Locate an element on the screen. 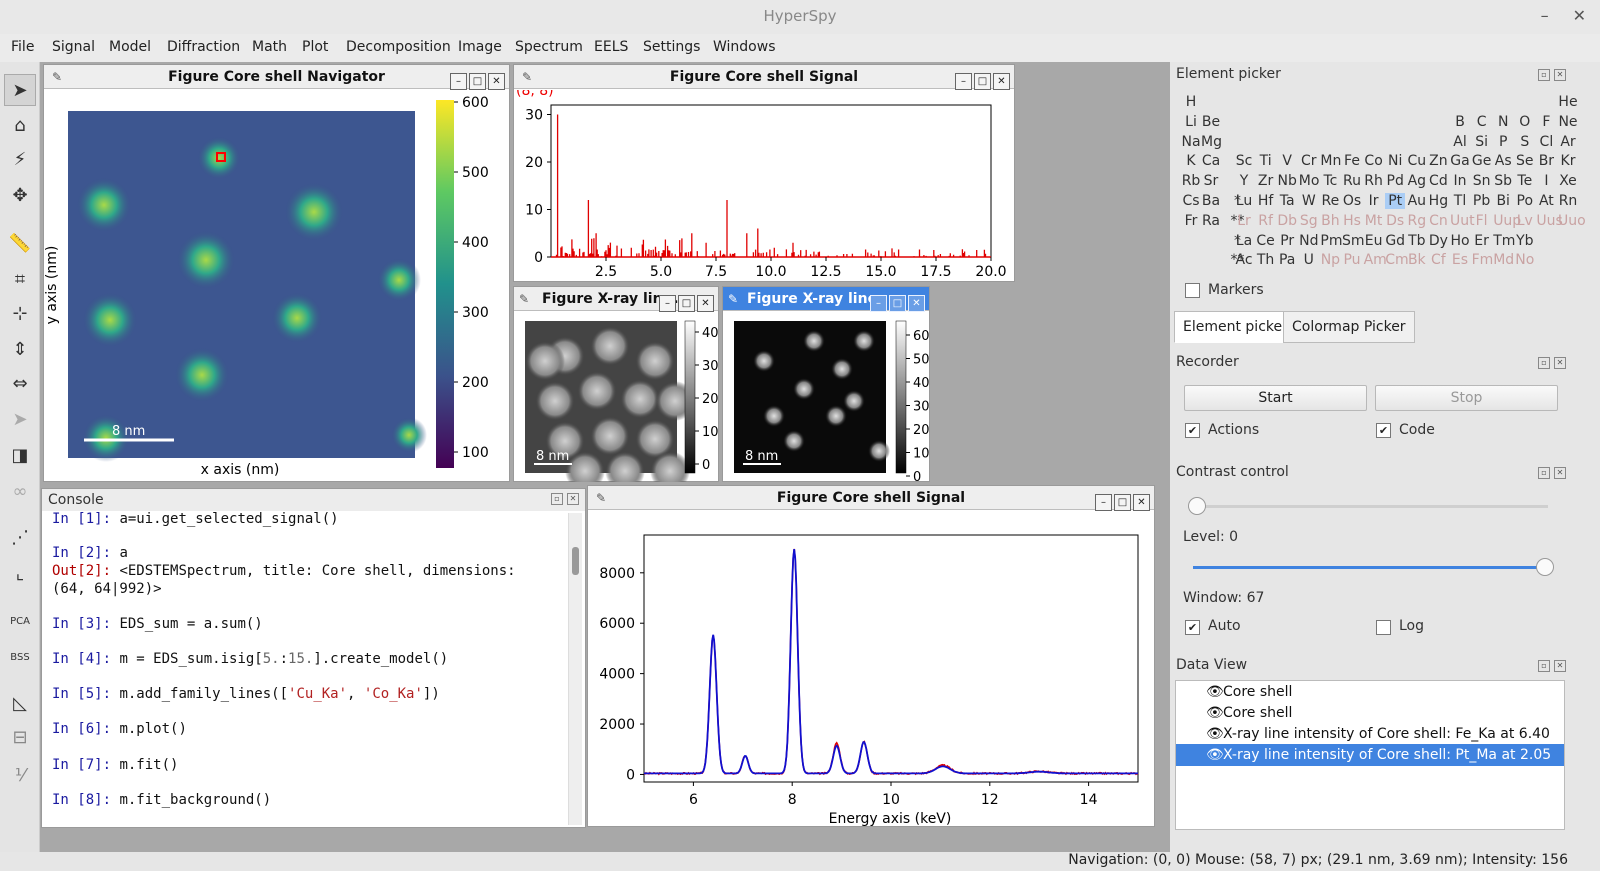 The width and height of the screenshot is (1600, 871). element-Mt: Mt is located at coordinates (1373, 220).